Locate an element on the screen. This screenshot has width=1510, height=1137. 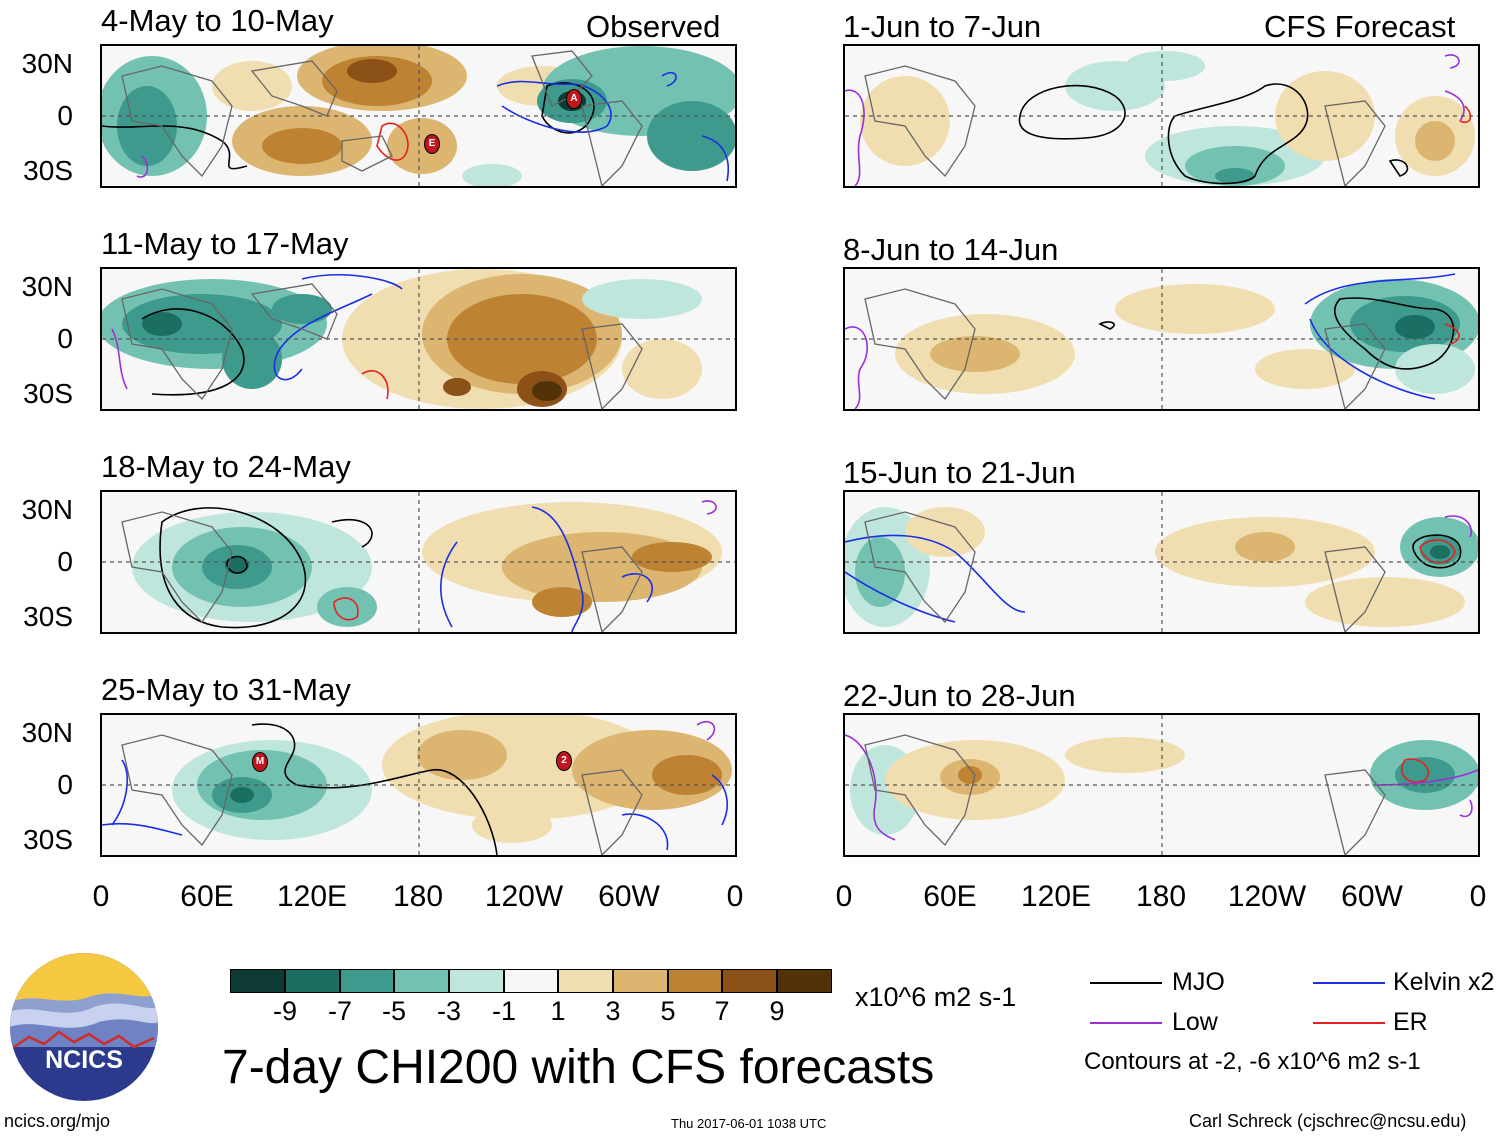
colorbar-tick: -1 is located at coordinates (504, 1011).